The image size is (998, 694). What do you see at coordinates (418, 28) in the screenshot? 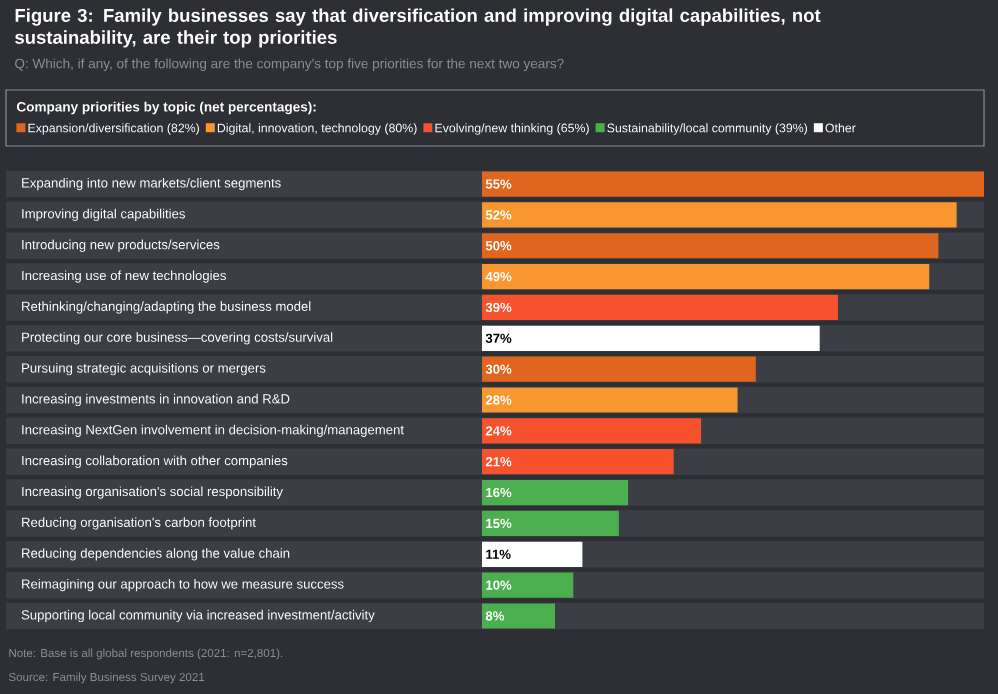
I see `chart-title: Figure 3: Family businesses say that diversification and improving digital capabilities, not sustainability, are their top priorities` at bounding box center [418, 28].